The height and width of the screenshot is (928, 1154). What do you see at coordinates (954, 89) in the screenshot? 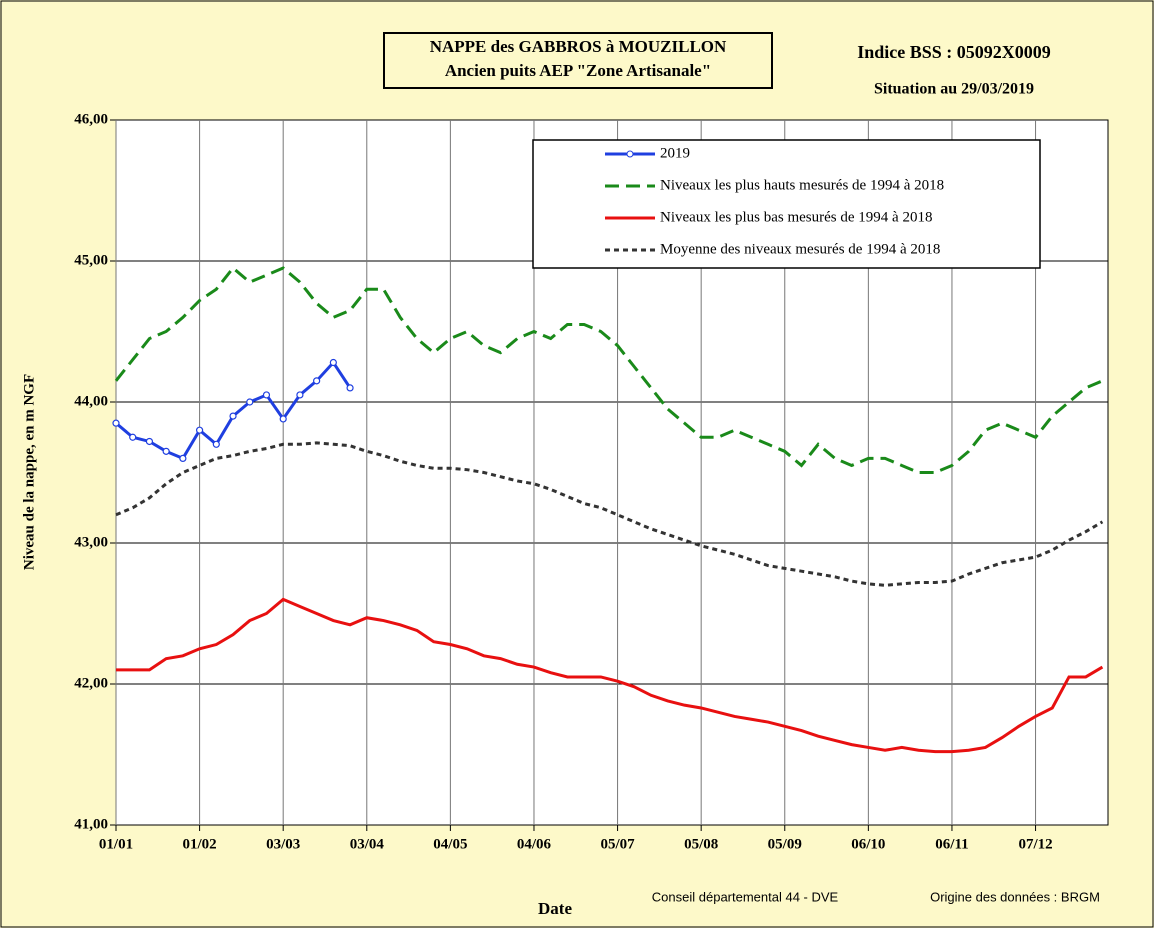
I see `subtitle: Situation au 29/03/2019` at bounding box center [954, 89].